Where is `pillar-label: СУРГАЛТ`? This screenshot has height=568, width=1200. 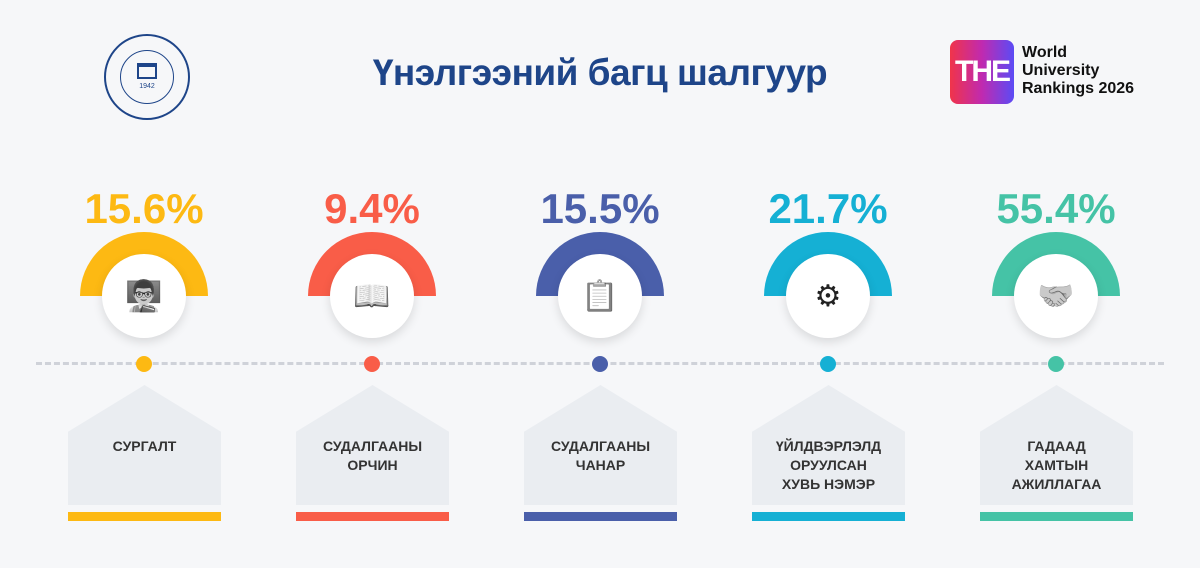 pillar-label: СУРГАЛТ is located at coordinates (144, 446).